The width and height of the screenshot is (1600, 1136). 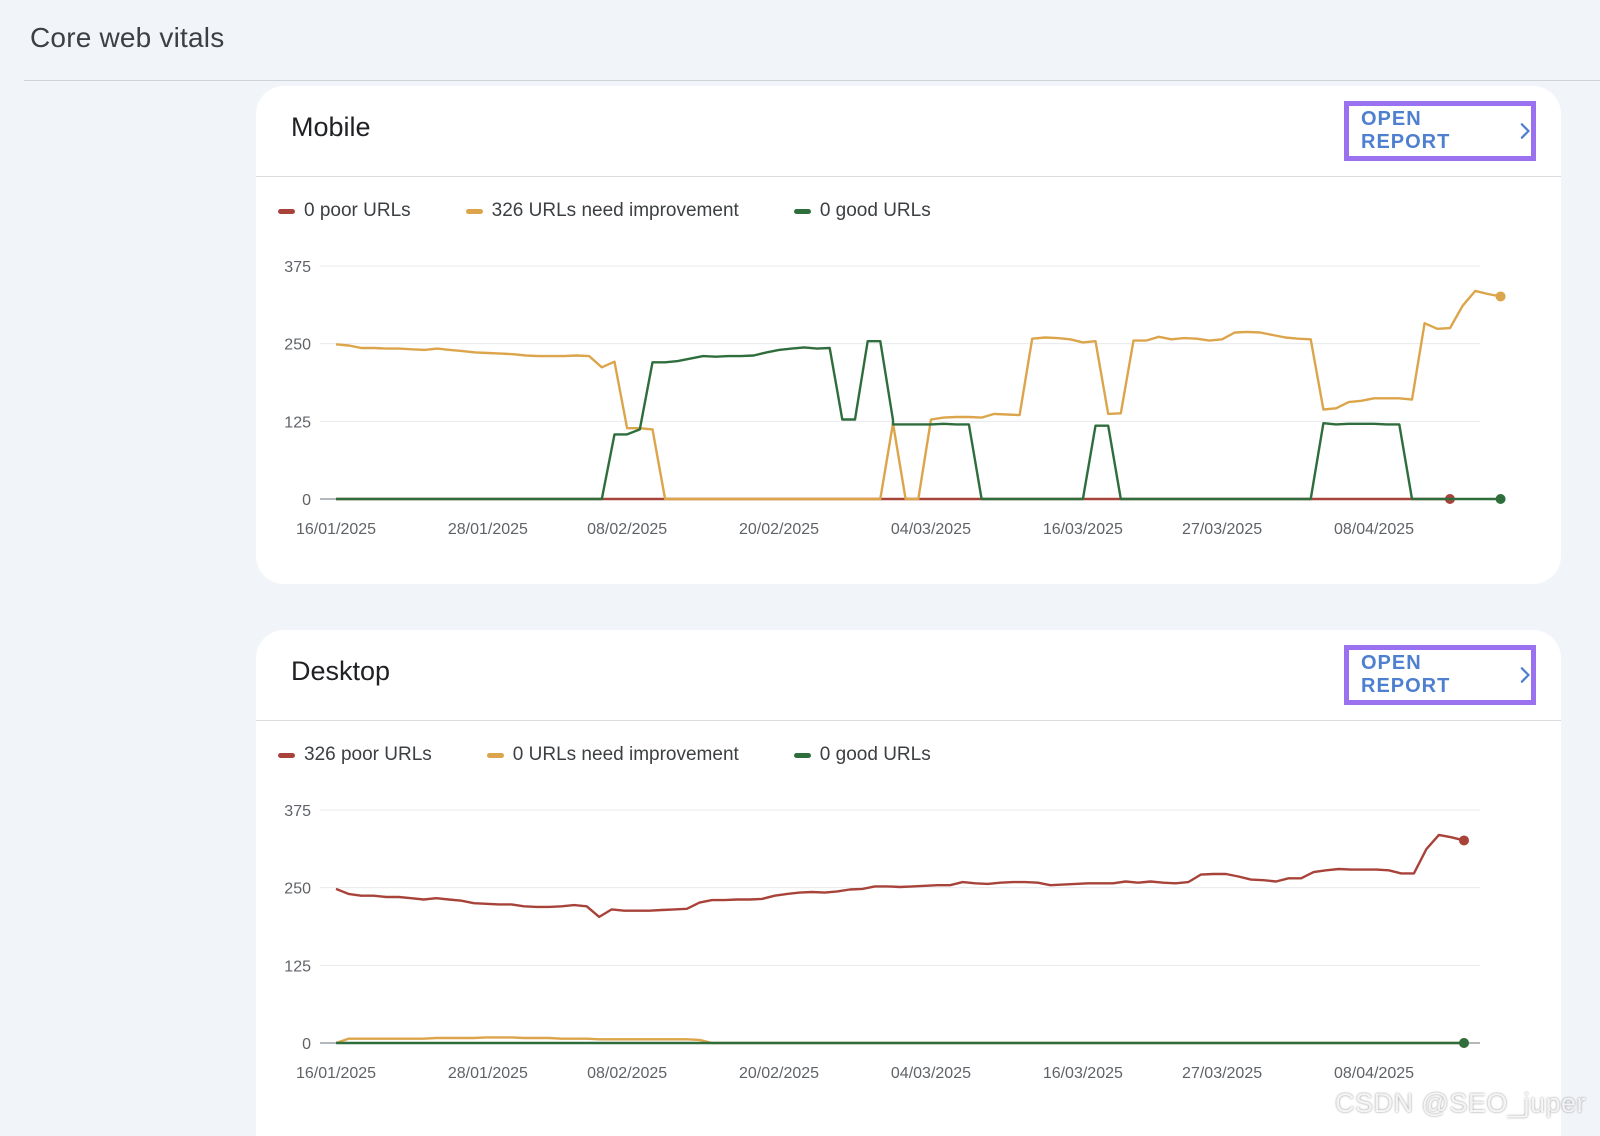 I want to click on page-title: Core web vitals, so click(x=127, y=37).